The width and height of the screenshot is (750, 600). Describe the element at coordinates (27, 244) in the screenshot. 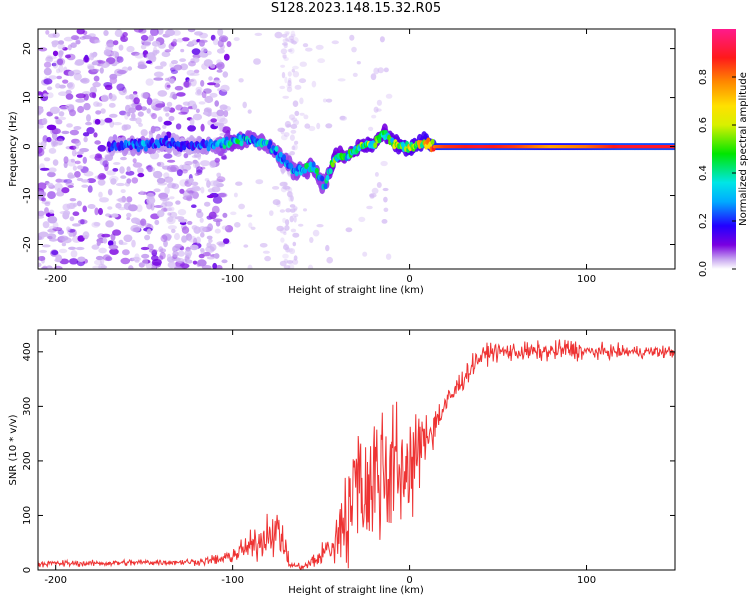

I see `spectrogram-ytick-label: -20` at that location.